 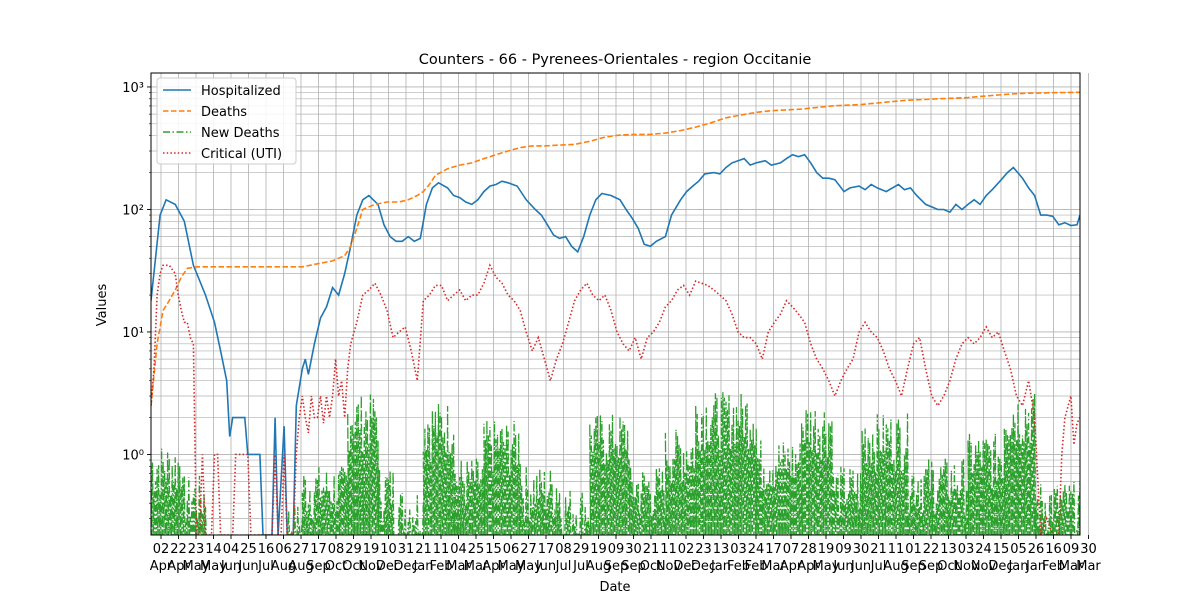 I want to click on x-tick-day-label: 31, so click(x=406, y=549).